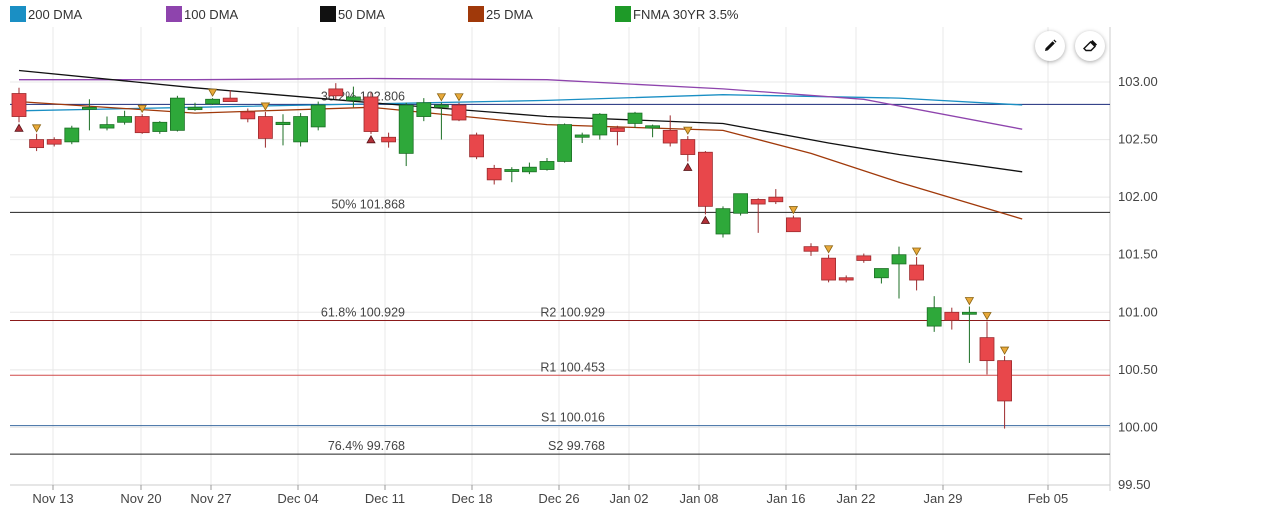 The width and height of the screenshot is (1261, 517). What do you see at coordinates (573, 418) in the screenshot?
I see `level-label: S1 100.016` at bounding box center [573, 418].